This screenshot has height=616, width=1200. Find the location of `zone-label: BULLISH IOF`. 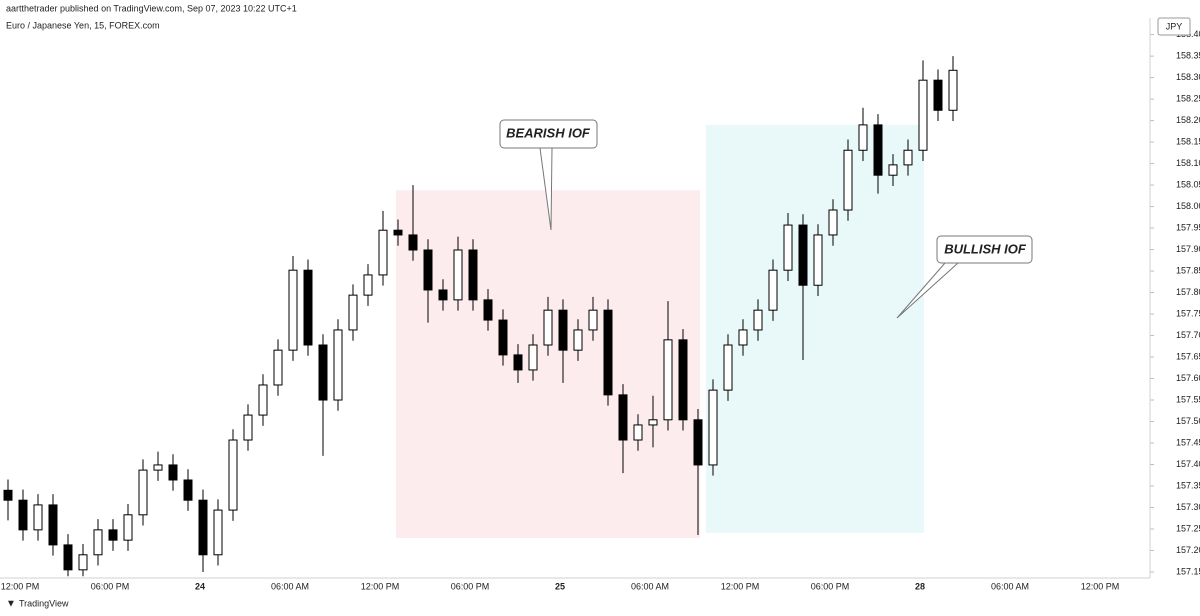

zone-label: BULLISH IOF is located at coordinates (985, 248).